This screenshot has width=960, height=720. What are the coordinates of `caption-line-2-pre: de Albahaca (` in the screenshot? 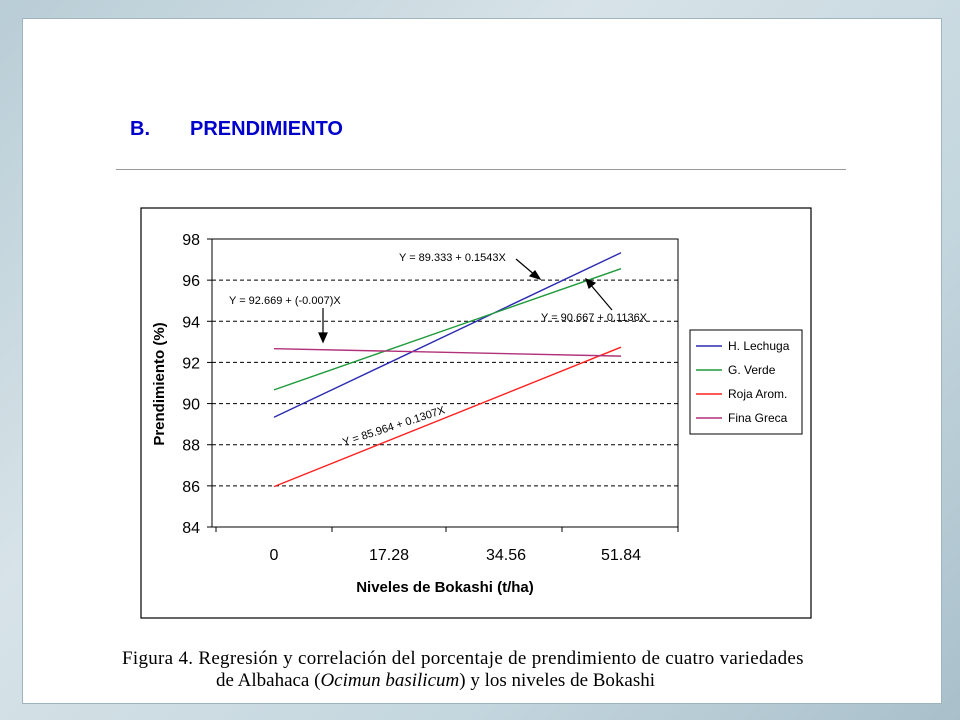 It's located at (268, 680).